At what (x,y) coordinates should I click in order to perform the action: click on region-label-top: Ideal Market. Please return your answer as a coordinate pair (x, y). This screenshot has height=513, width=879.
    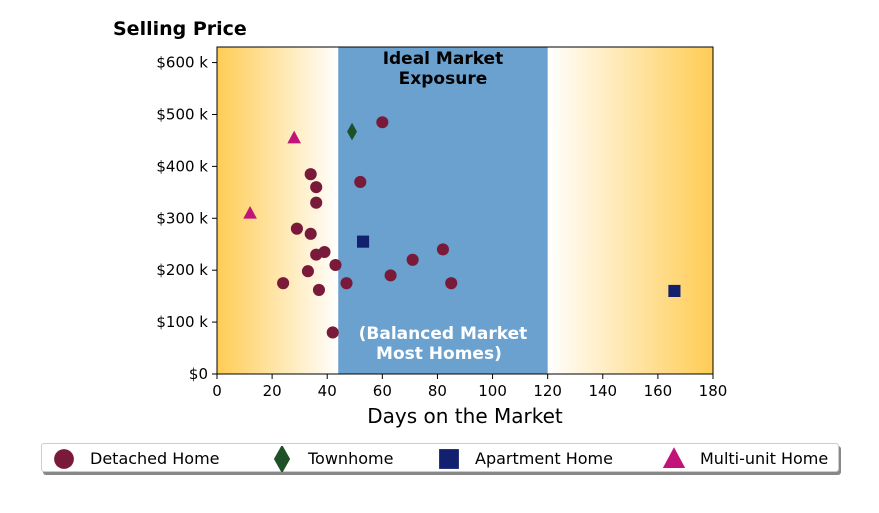
    Looking at the image, I should click on (443, 59).